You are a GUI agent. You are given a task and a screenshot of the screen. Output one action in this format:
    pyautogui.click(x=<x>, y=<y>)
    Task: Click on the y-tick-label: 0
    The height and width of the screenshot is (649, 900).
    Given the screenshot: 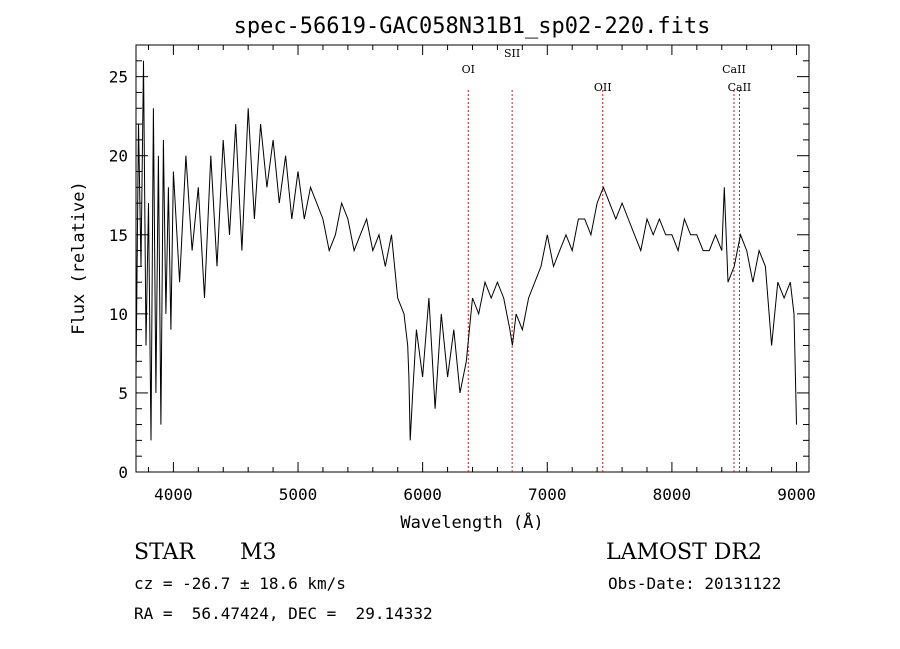 What is the action you would take?
    pyautogui.click(x=123, y=472)
    